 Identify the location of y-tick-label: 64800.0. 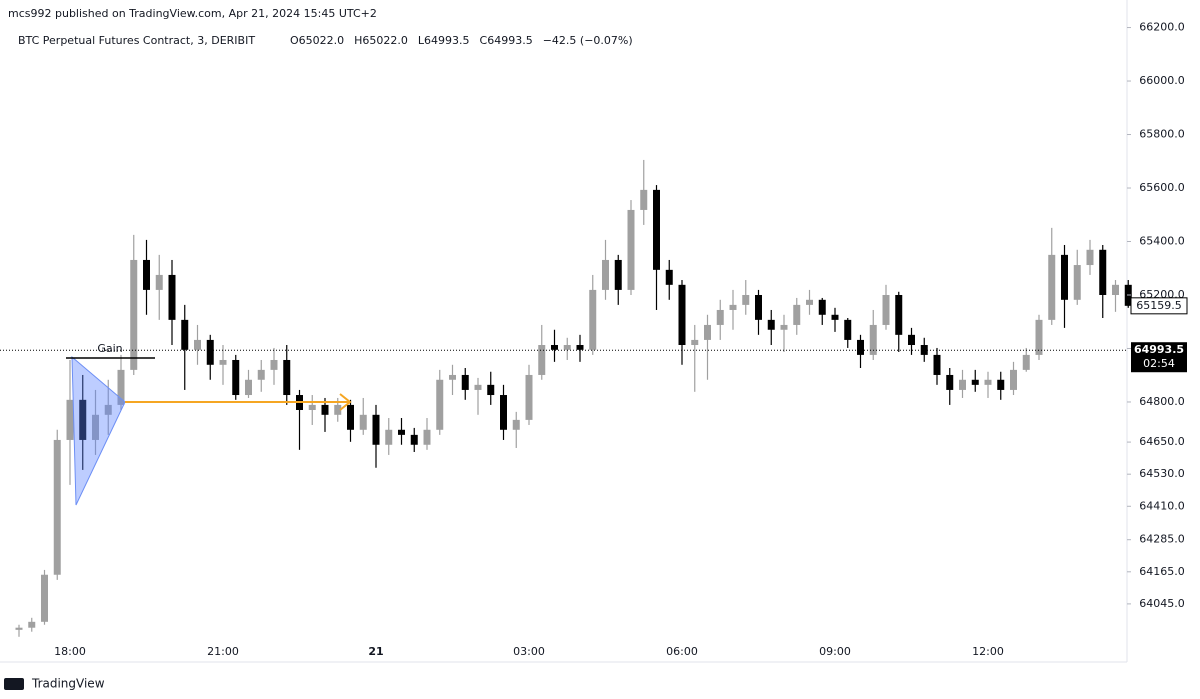
(1162, 401).